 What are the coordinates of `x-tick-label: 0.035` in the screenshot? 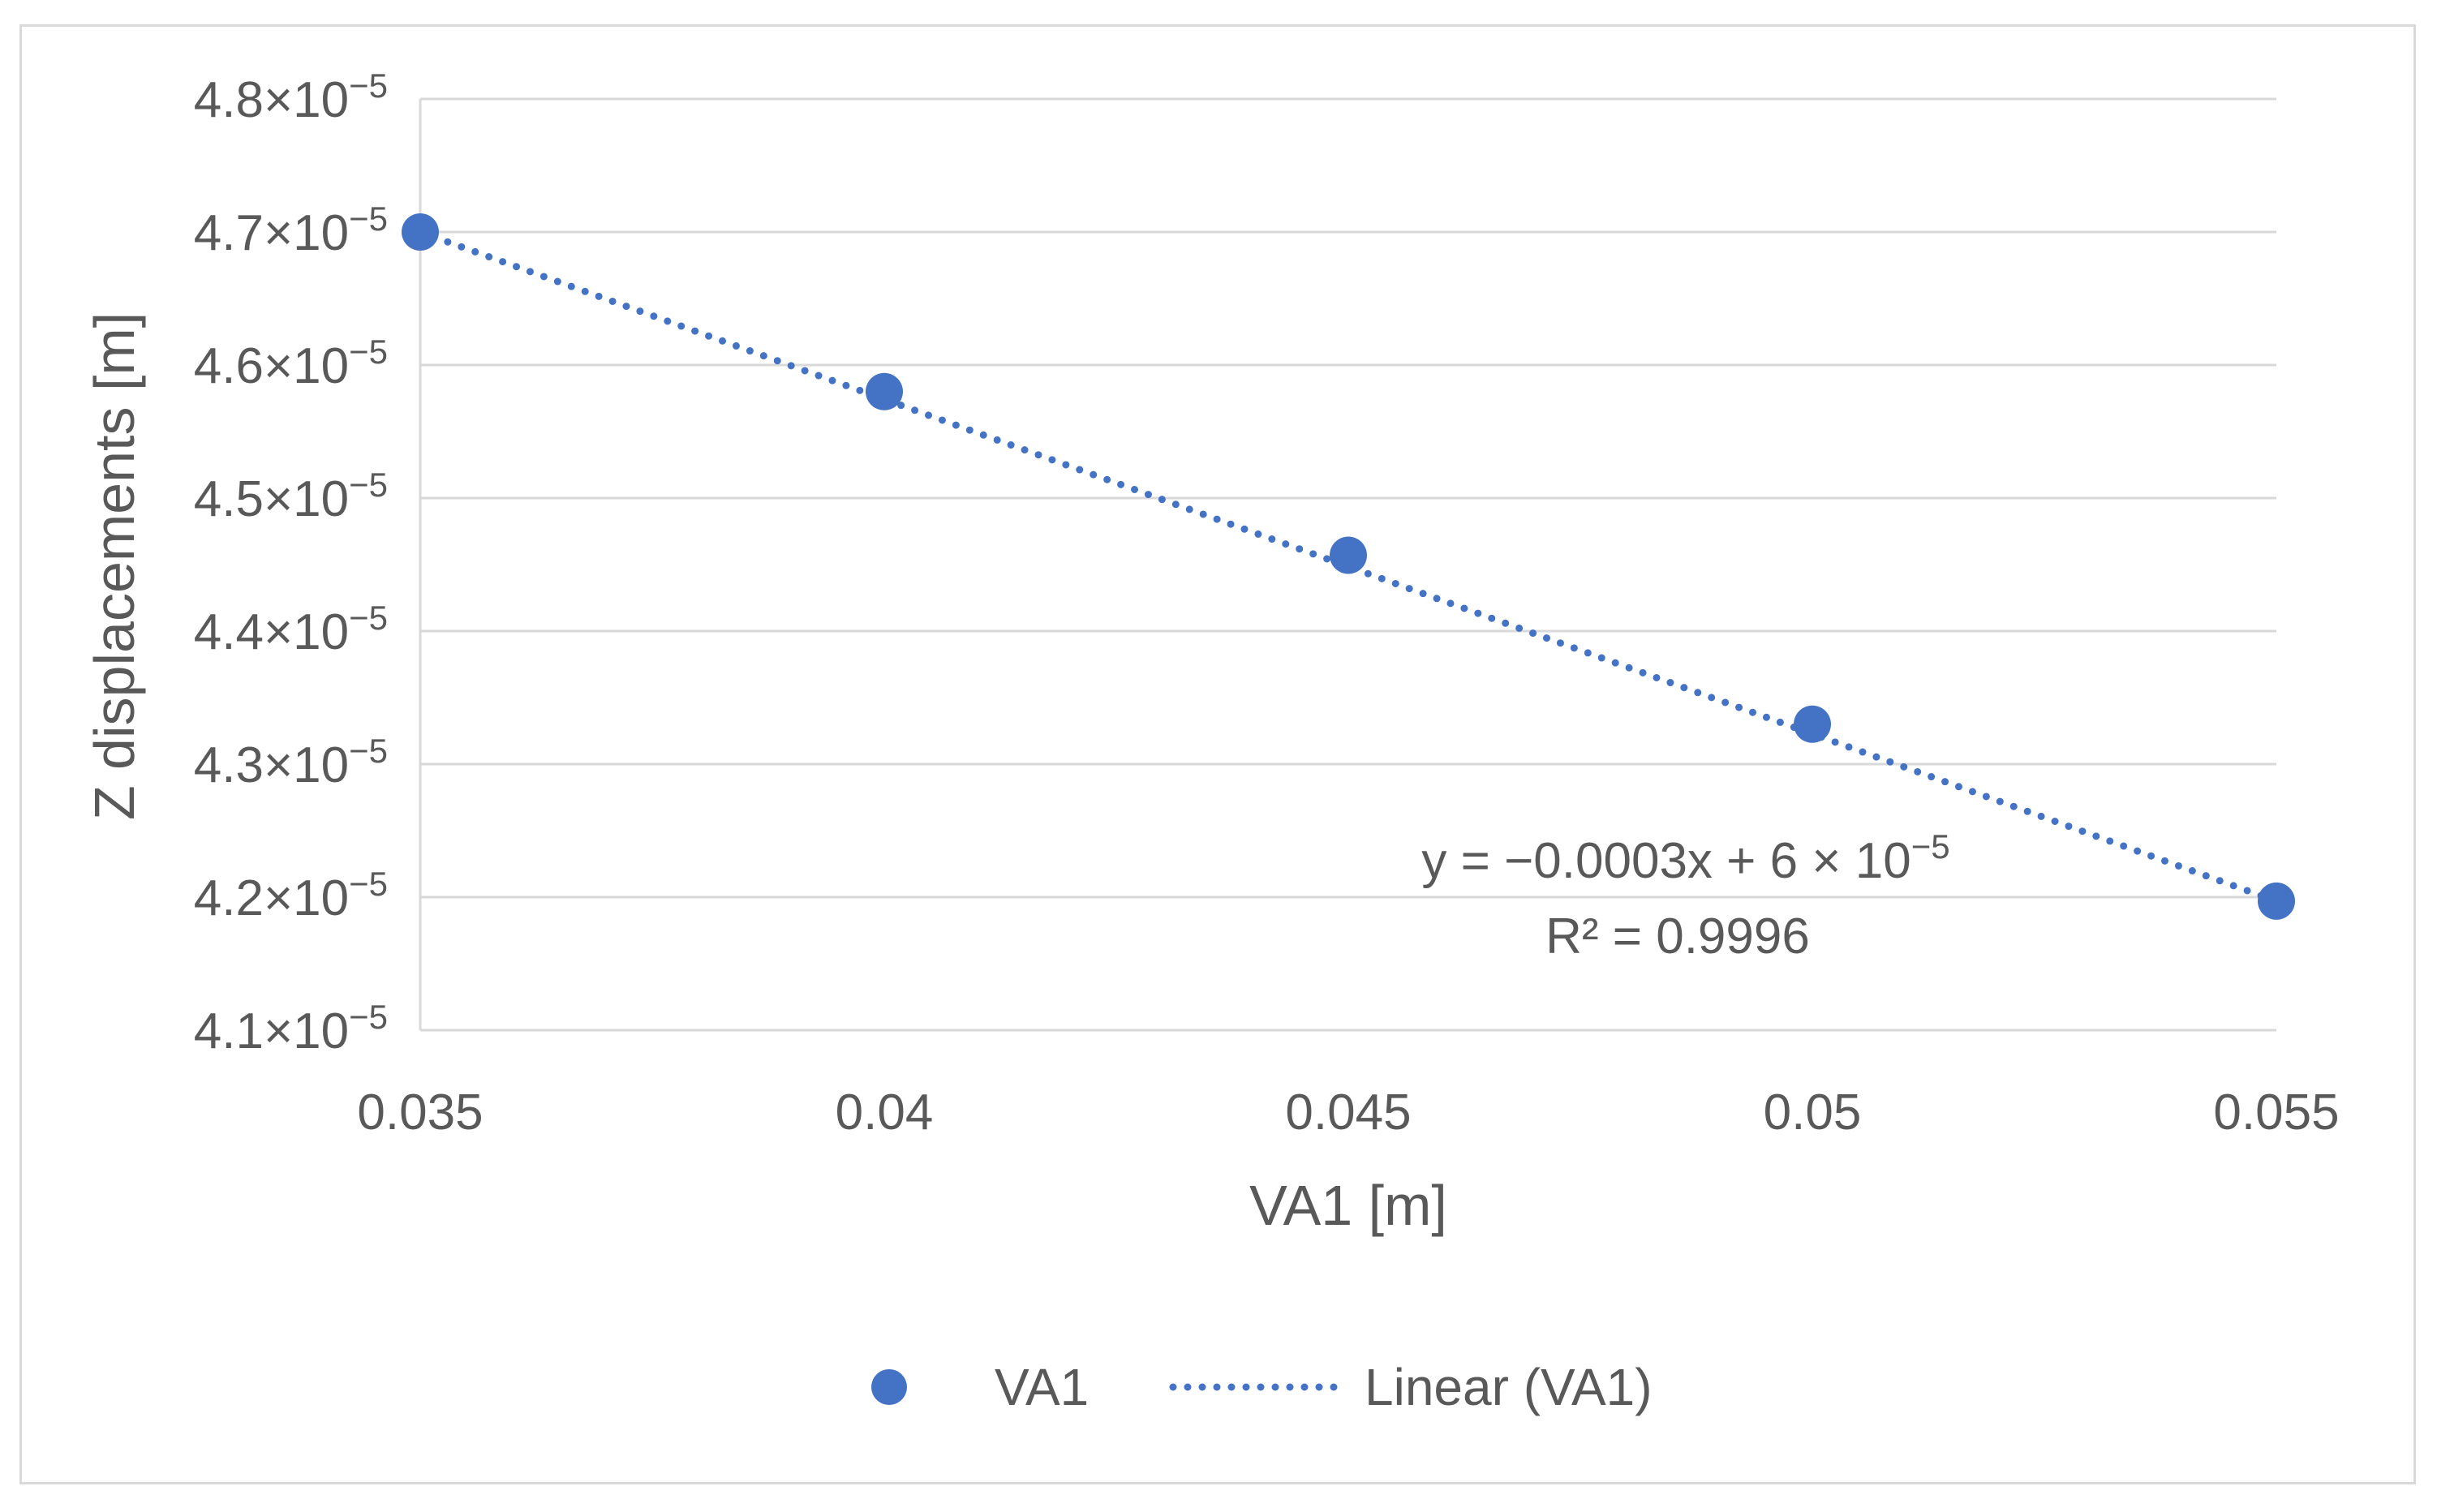 It's located at (420, 1112).